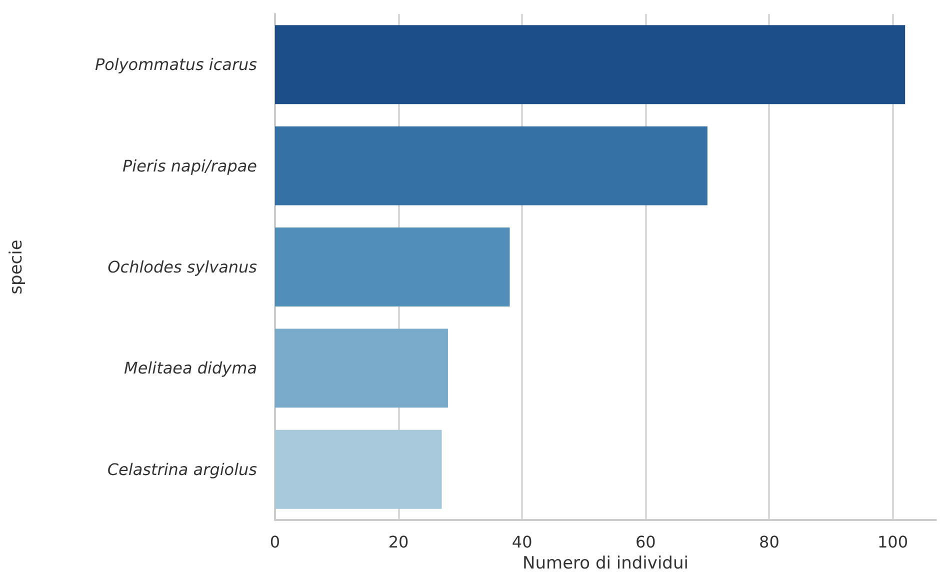 The height and width of the screenshot is (588, 946). Describe the element at coordinates (182, 469) in the screenshot. I see `y-tick-label: Celastrina argiolus` at that location.